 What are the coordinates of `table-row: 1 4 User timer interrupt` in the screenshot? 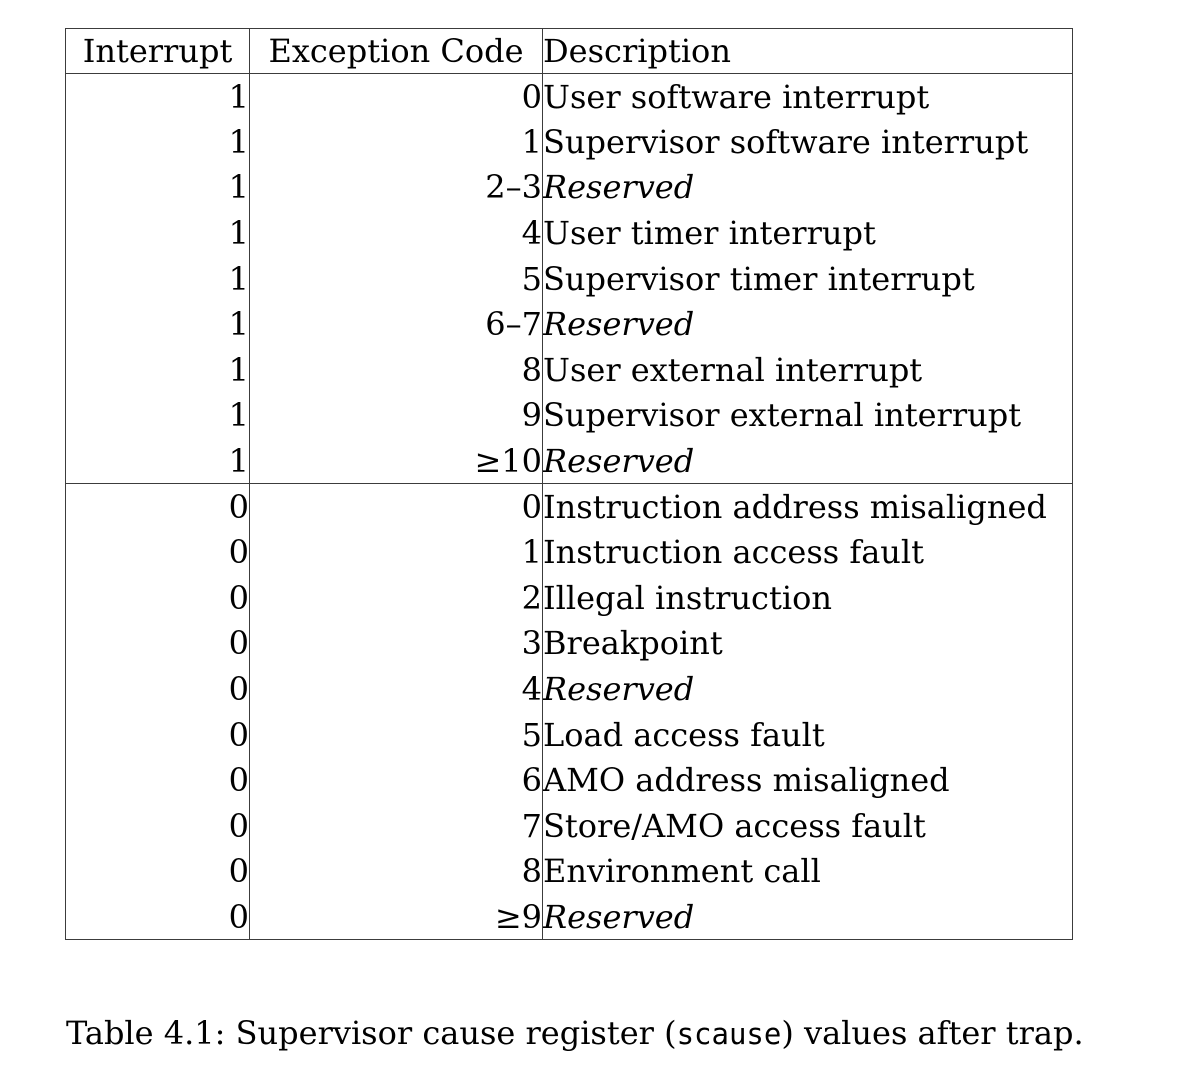 It's located at (569, 233).